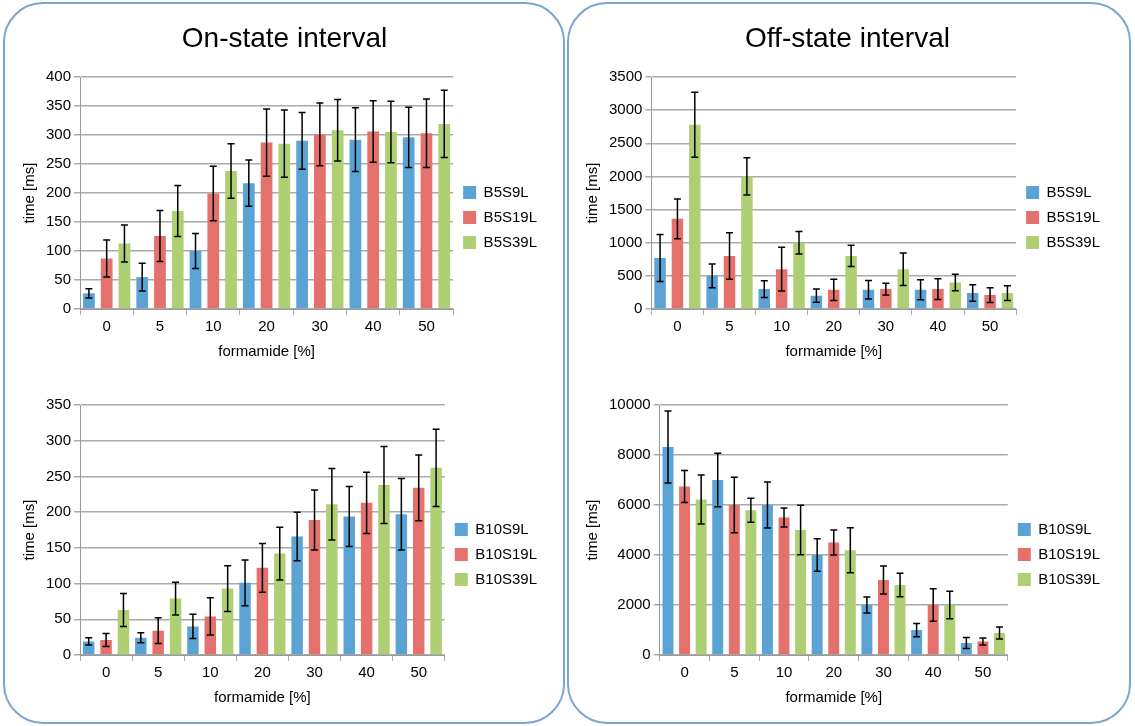 Image resolution: width=1135 pixels, height=726 pixels. What do you see at coordinates (59, 439) in the screenshot?
I see `y-tick-label: 300` at bounding box center [59, 439].